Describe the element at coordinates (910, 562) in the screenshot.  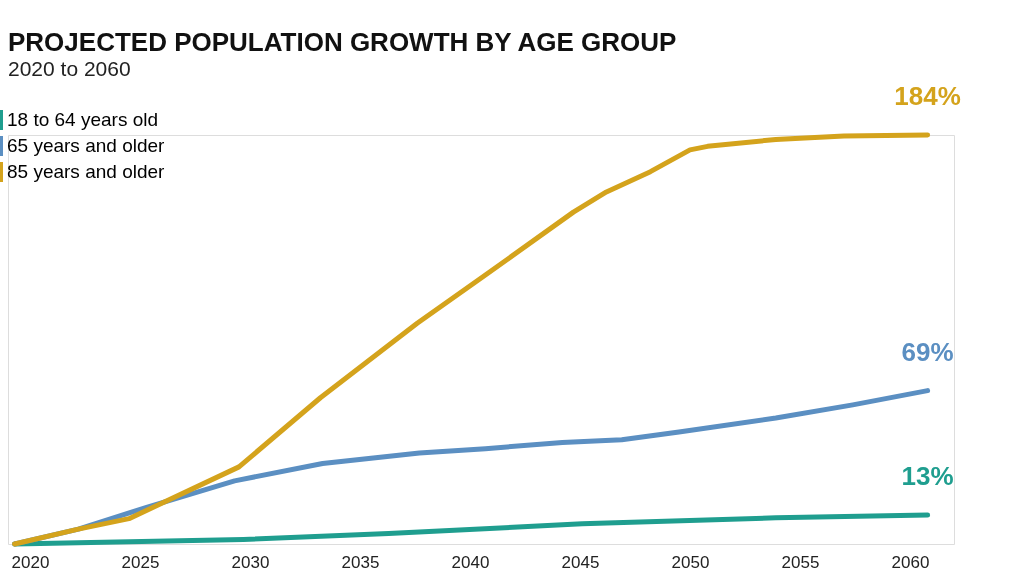
I see `x-tick-label: 2060` at that location.